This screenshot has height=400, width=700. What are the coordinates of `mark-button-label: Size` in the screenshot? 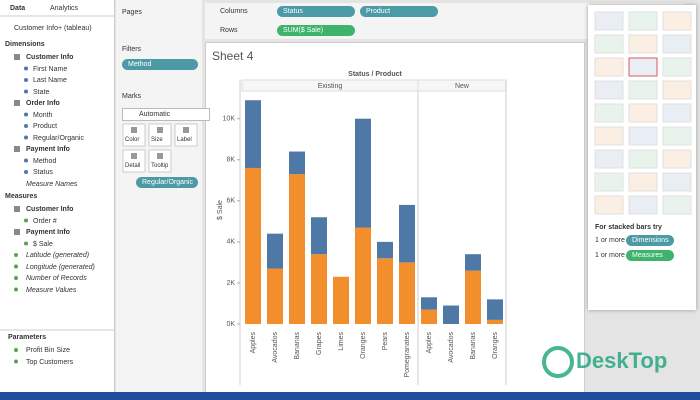 It's located at (157, 140).